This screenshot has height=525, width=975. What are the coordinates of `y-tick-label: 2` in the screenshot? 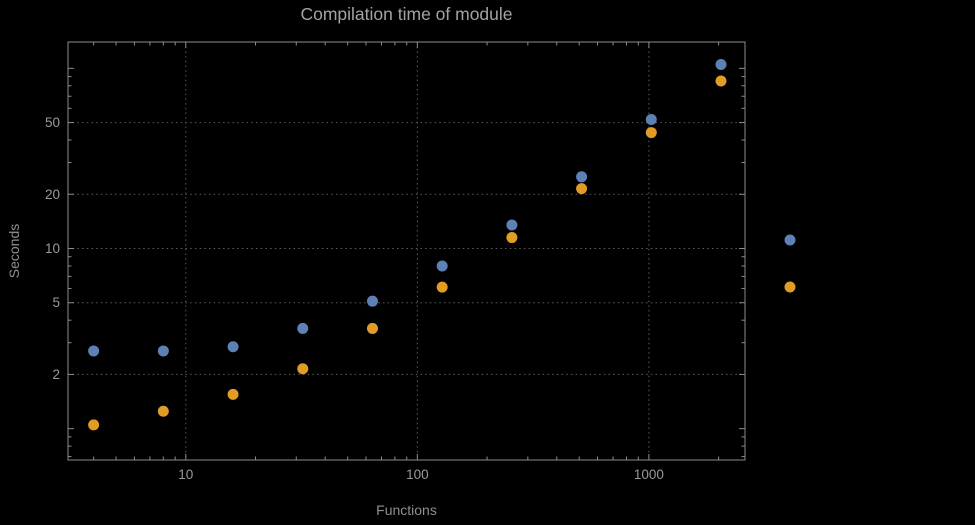 It's located at (56, 374).